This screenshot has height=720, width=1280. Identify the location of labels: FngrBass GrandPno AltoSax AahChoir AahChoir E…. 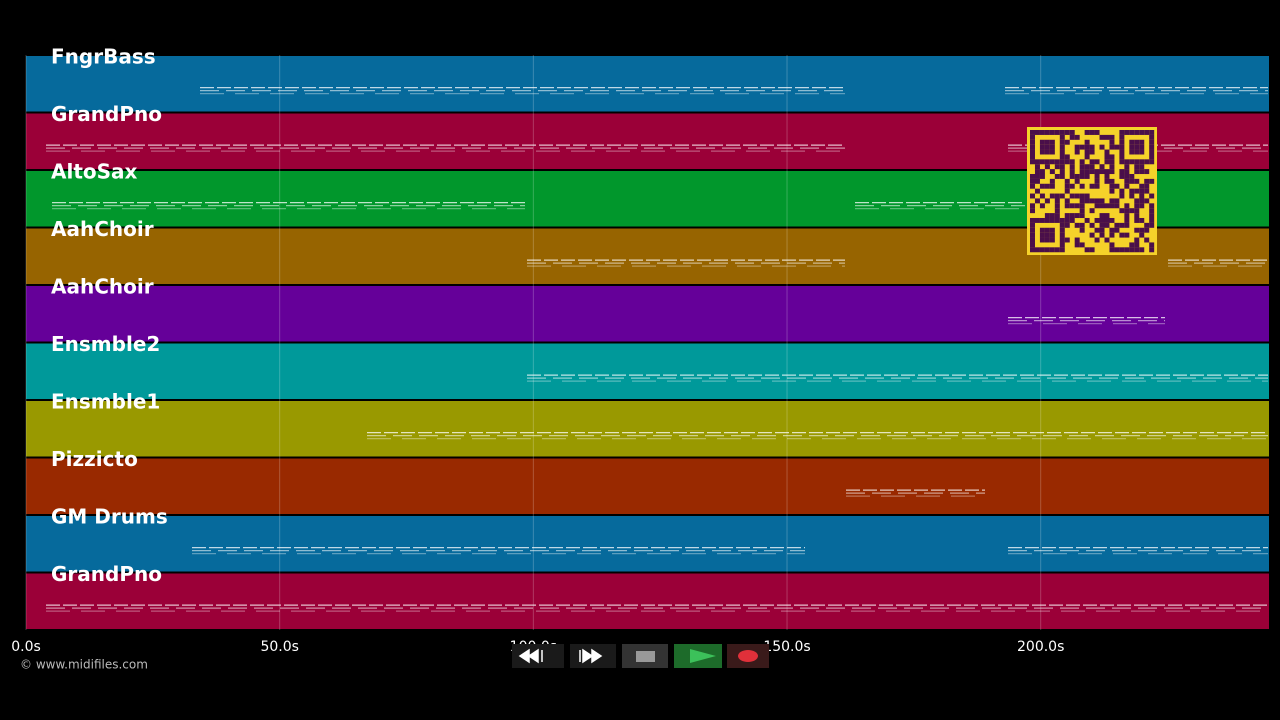
(109, 316).